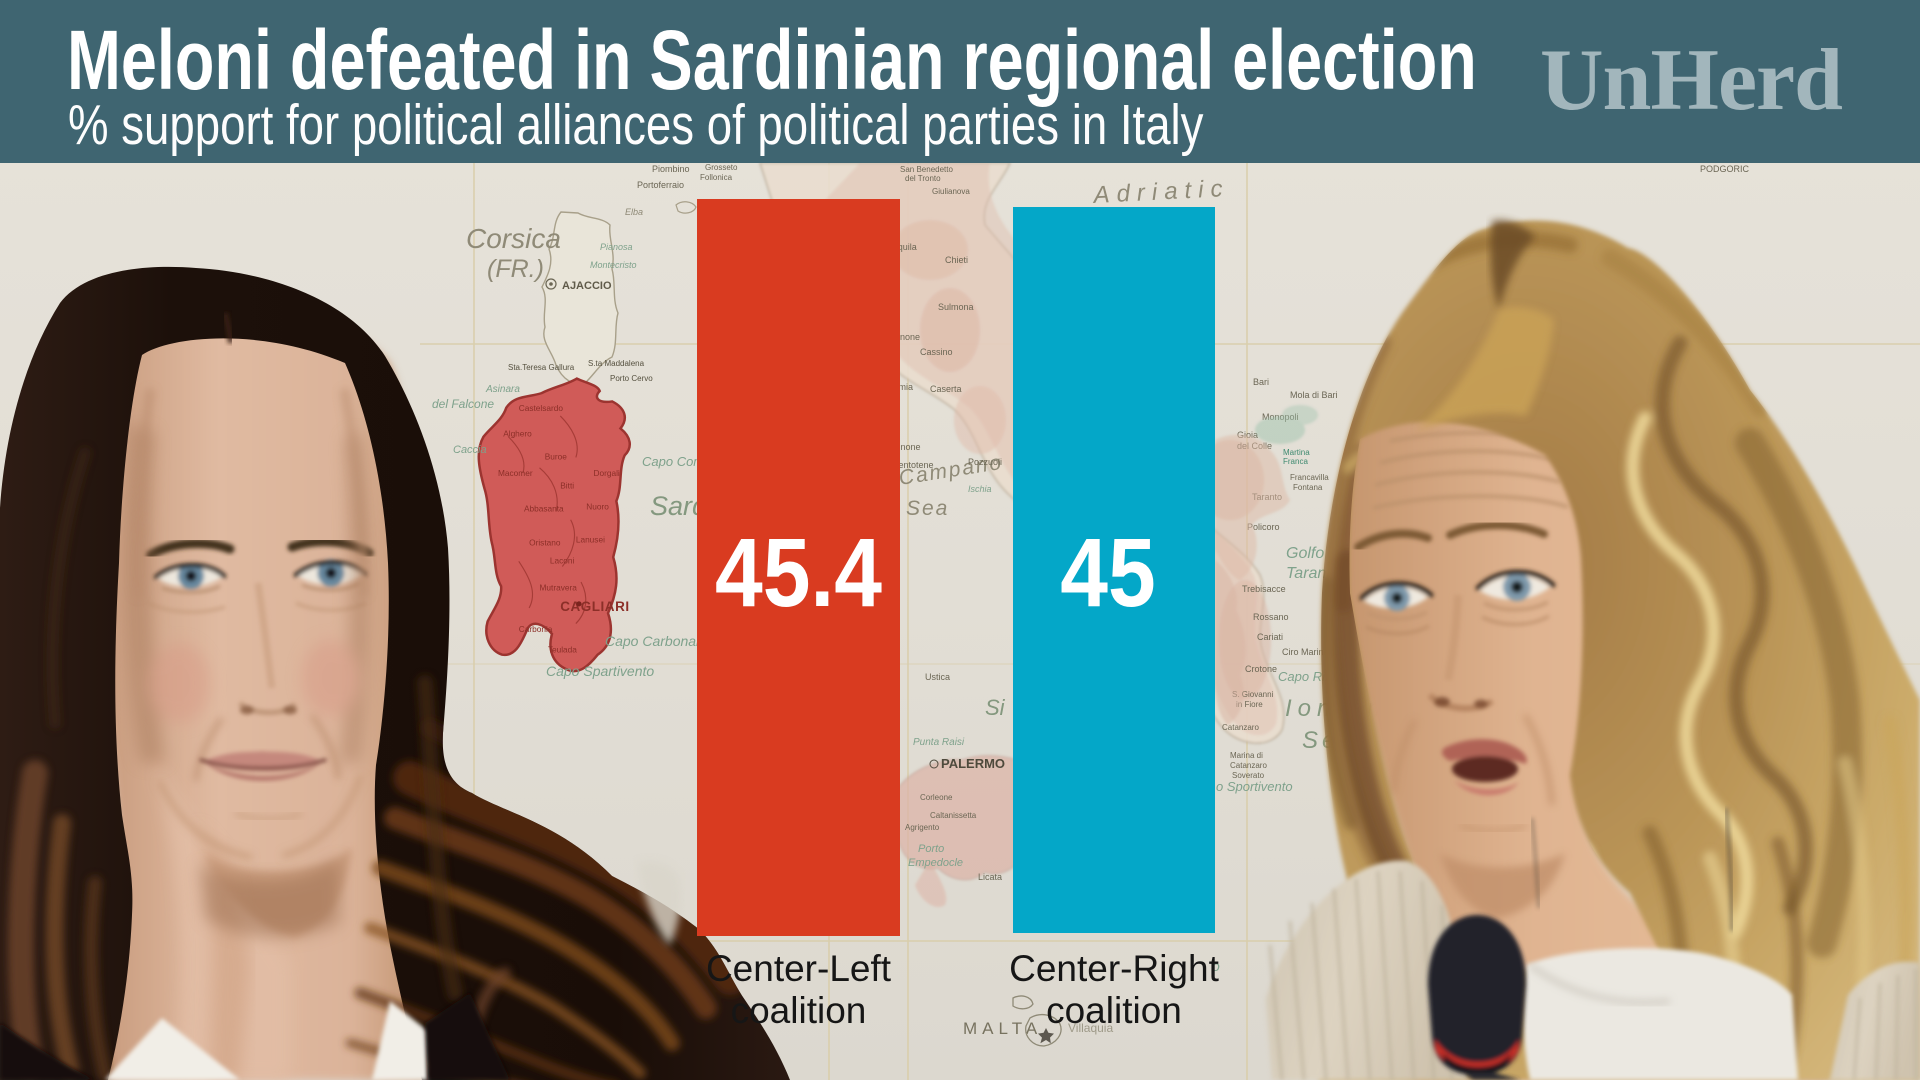 The height and width of the screenshot is (1080, 1920). What do you see at coordinates (995, 707) in the screenshot?
I see `svg-text: Si` at bounding box center [995, 707].